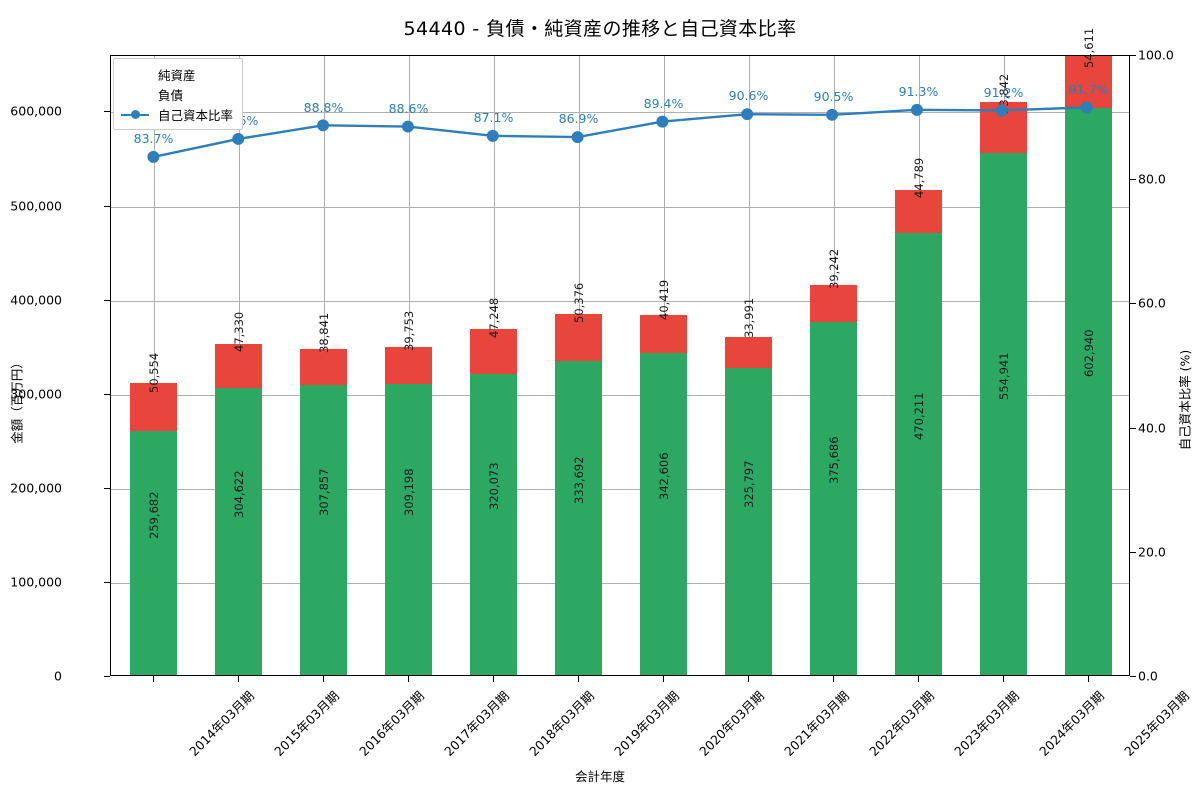 This screenshot has width=1200, height=800. Describe the element at coordinates (408, 529) in the screenshot. I see `bar-segment-equity: 309,198` at that location.